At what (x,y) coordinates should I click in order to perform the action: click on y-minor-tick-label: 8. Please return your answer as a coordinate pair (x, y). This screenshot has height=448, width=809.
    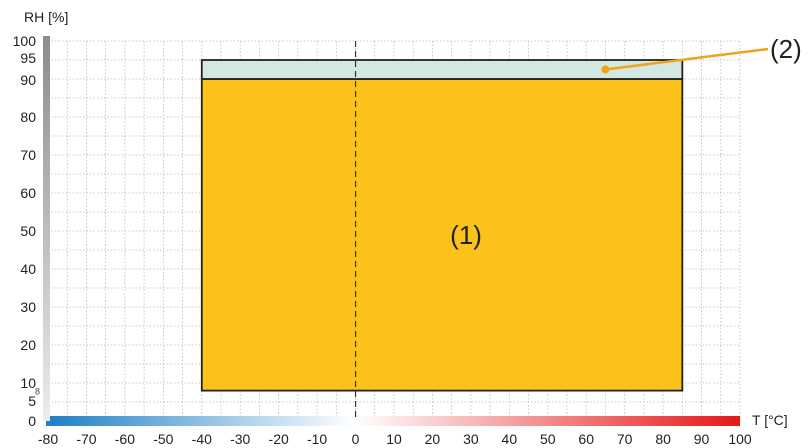
    Looking at the image, I should click on (37, 392).